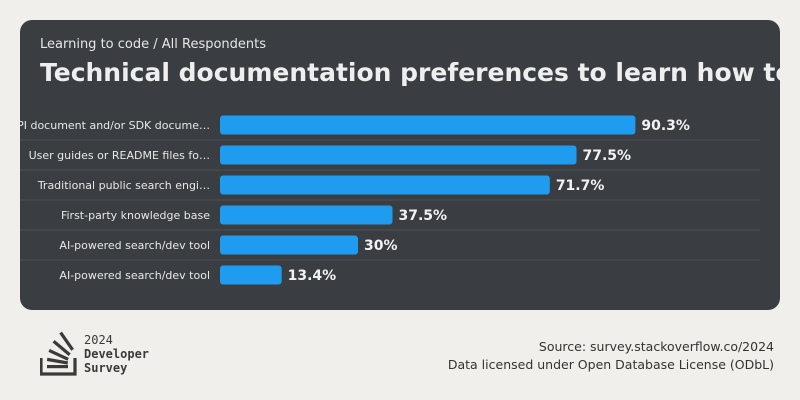 The image size is (800, 400). What do you see at coordinates (580, 186) in the screenshot?
I see `value-label: 71.7%` at bounding box center [580, 186].